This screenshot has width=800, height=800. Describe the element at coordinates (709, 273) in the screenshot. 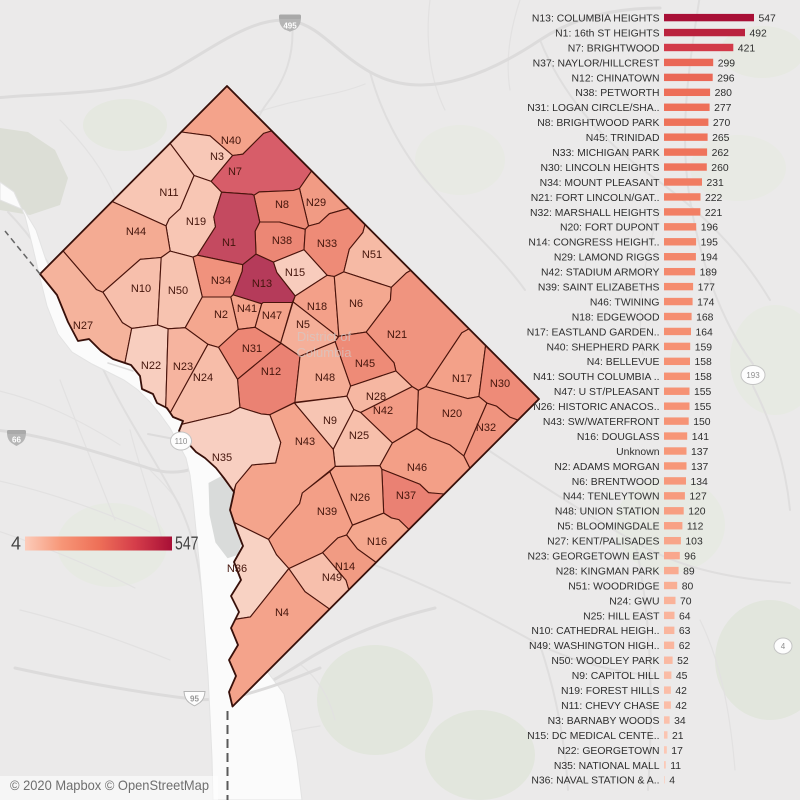

I see `svg-text: 189` at that location.